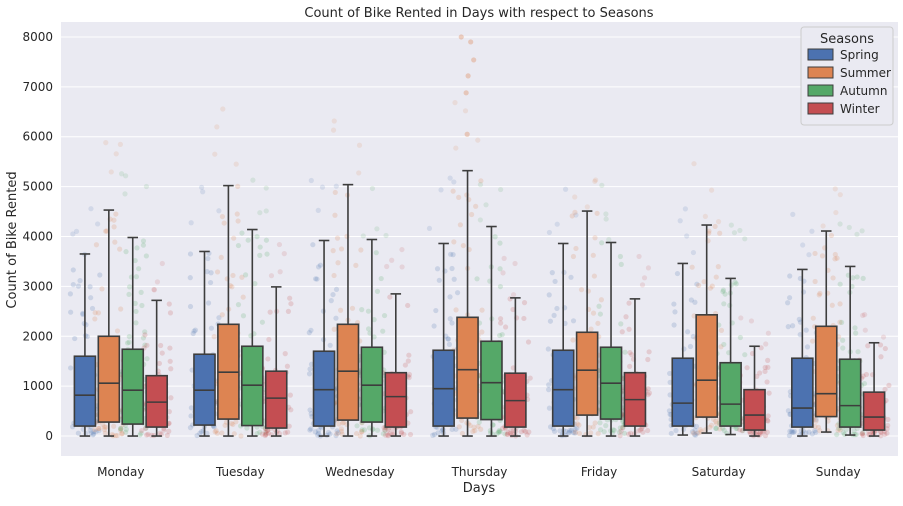 This screenshot has width=903, height=506. What do you see at coordinates (109, 379) in the screenshot?
I see `box-summer` at bounding box center [109, 379].